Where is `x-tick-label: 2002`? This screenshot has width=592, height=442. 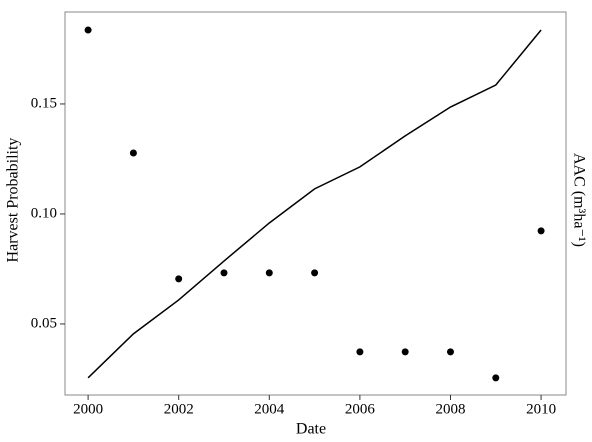
x-tick-label: 2002 is located at coordinates (179, 409).